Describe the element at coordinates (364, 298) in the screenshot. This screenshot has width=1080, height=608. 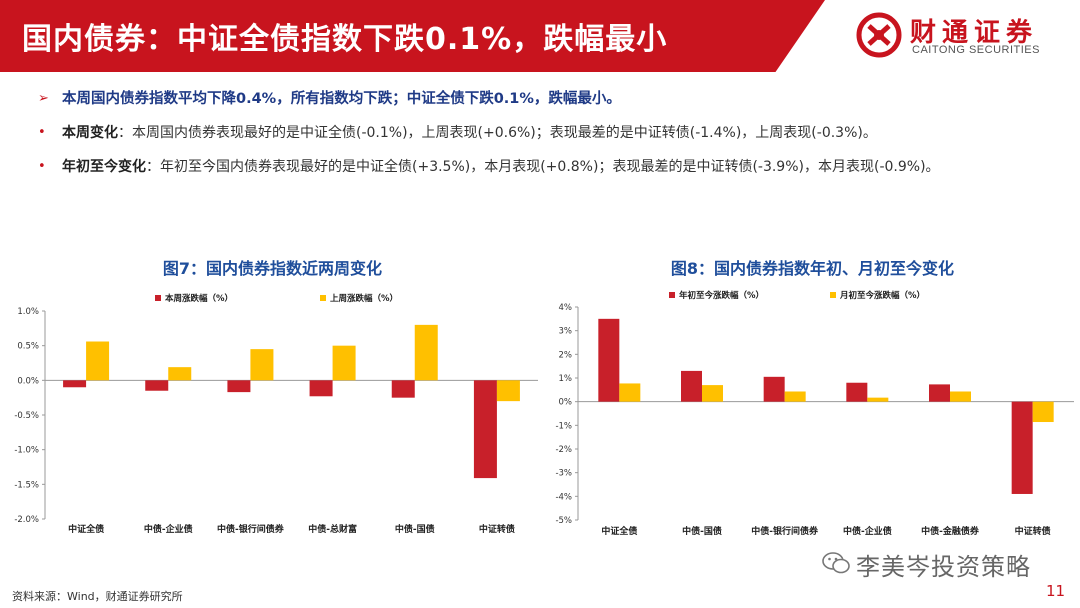
I see `chart7-legend-label: 上周涨跌幅（%）` at that location.